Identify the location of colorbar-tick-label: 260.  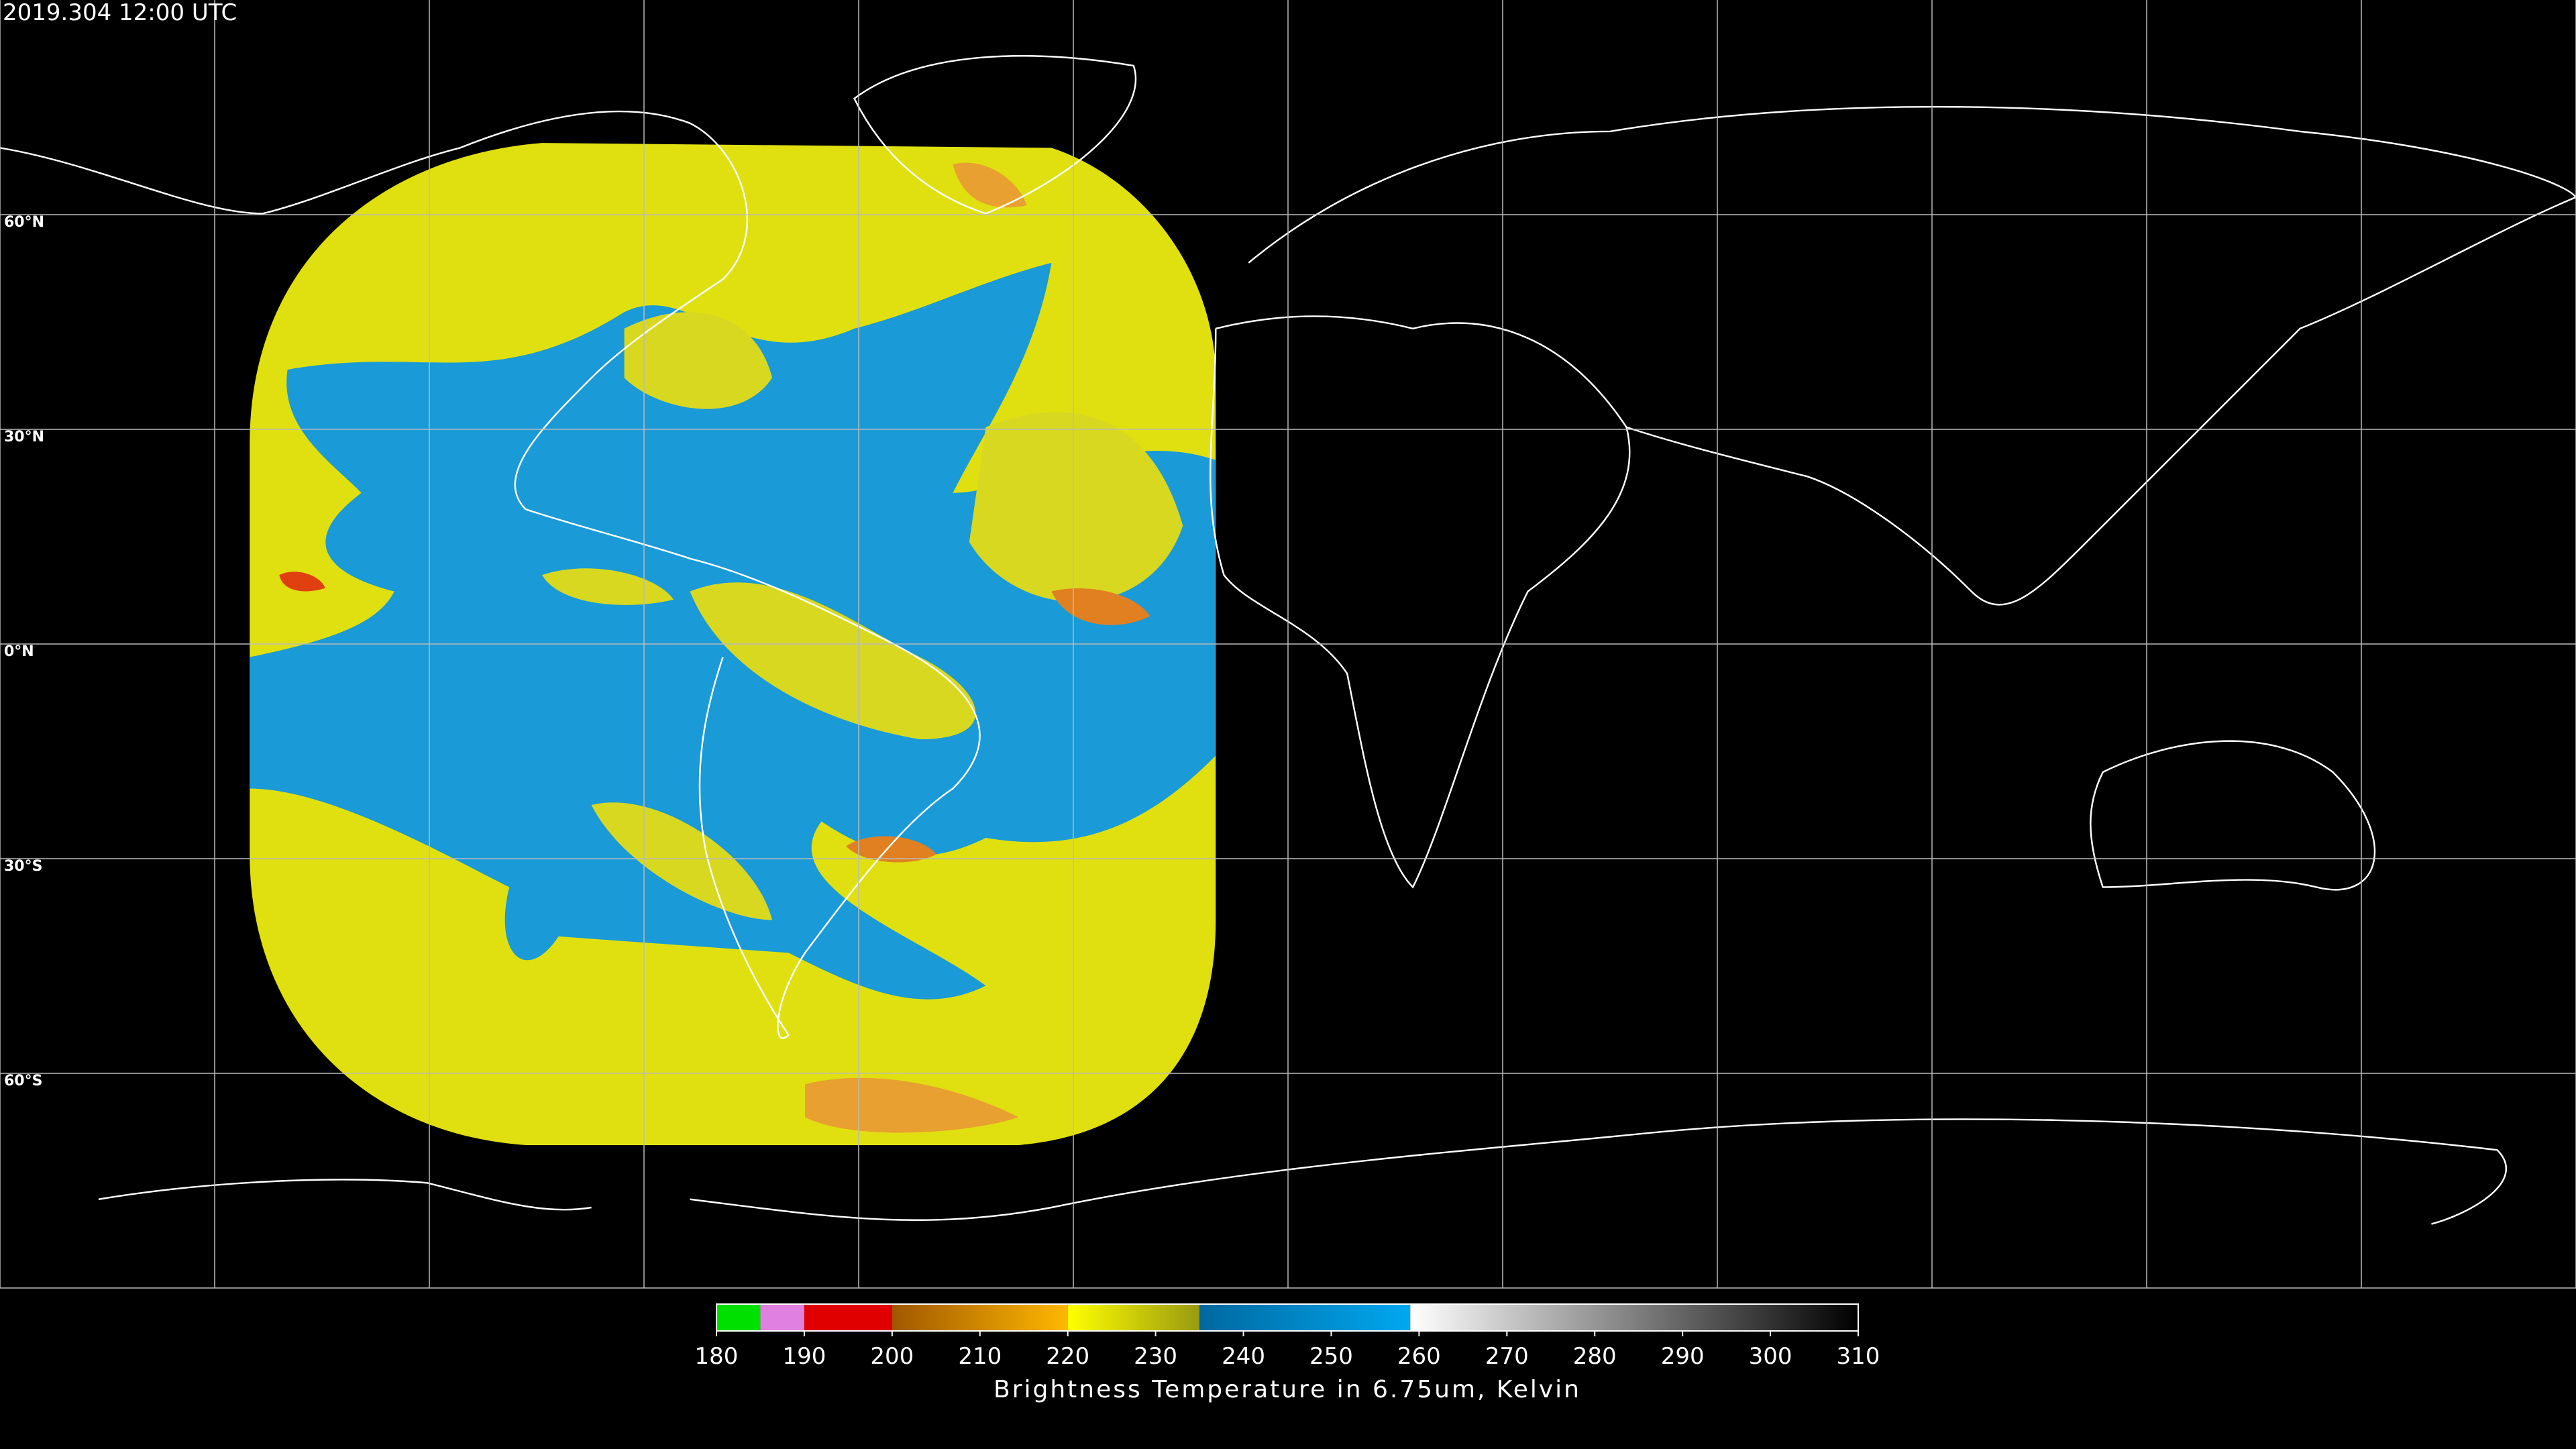
(1419, 1356).